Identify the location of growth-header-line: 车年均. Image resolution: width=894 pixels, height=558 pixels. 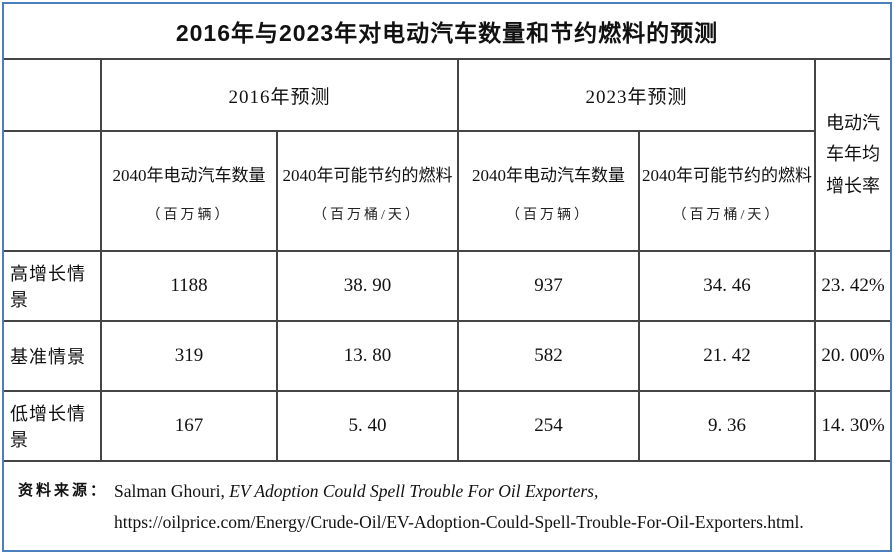
(853, 154).